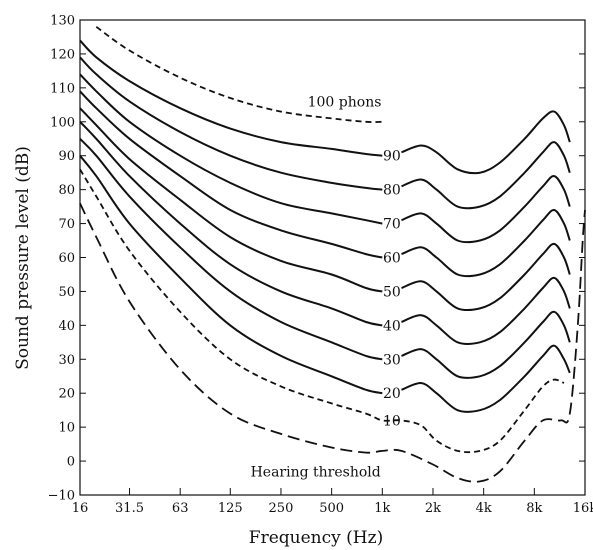  I want to click on x-tick-label: 250, so click(281, 508).